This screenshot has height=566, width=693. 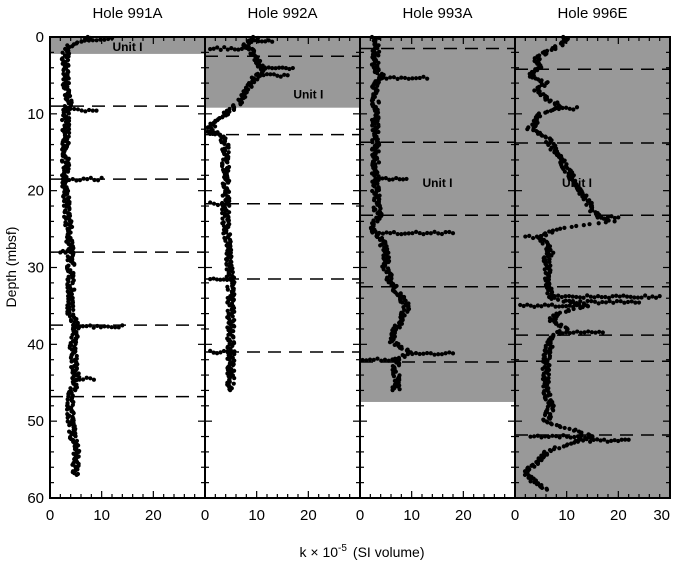 What do you see at coordinates (91, 256) in the screenshot?
I see `data-points` at bounding box center [91, 256].